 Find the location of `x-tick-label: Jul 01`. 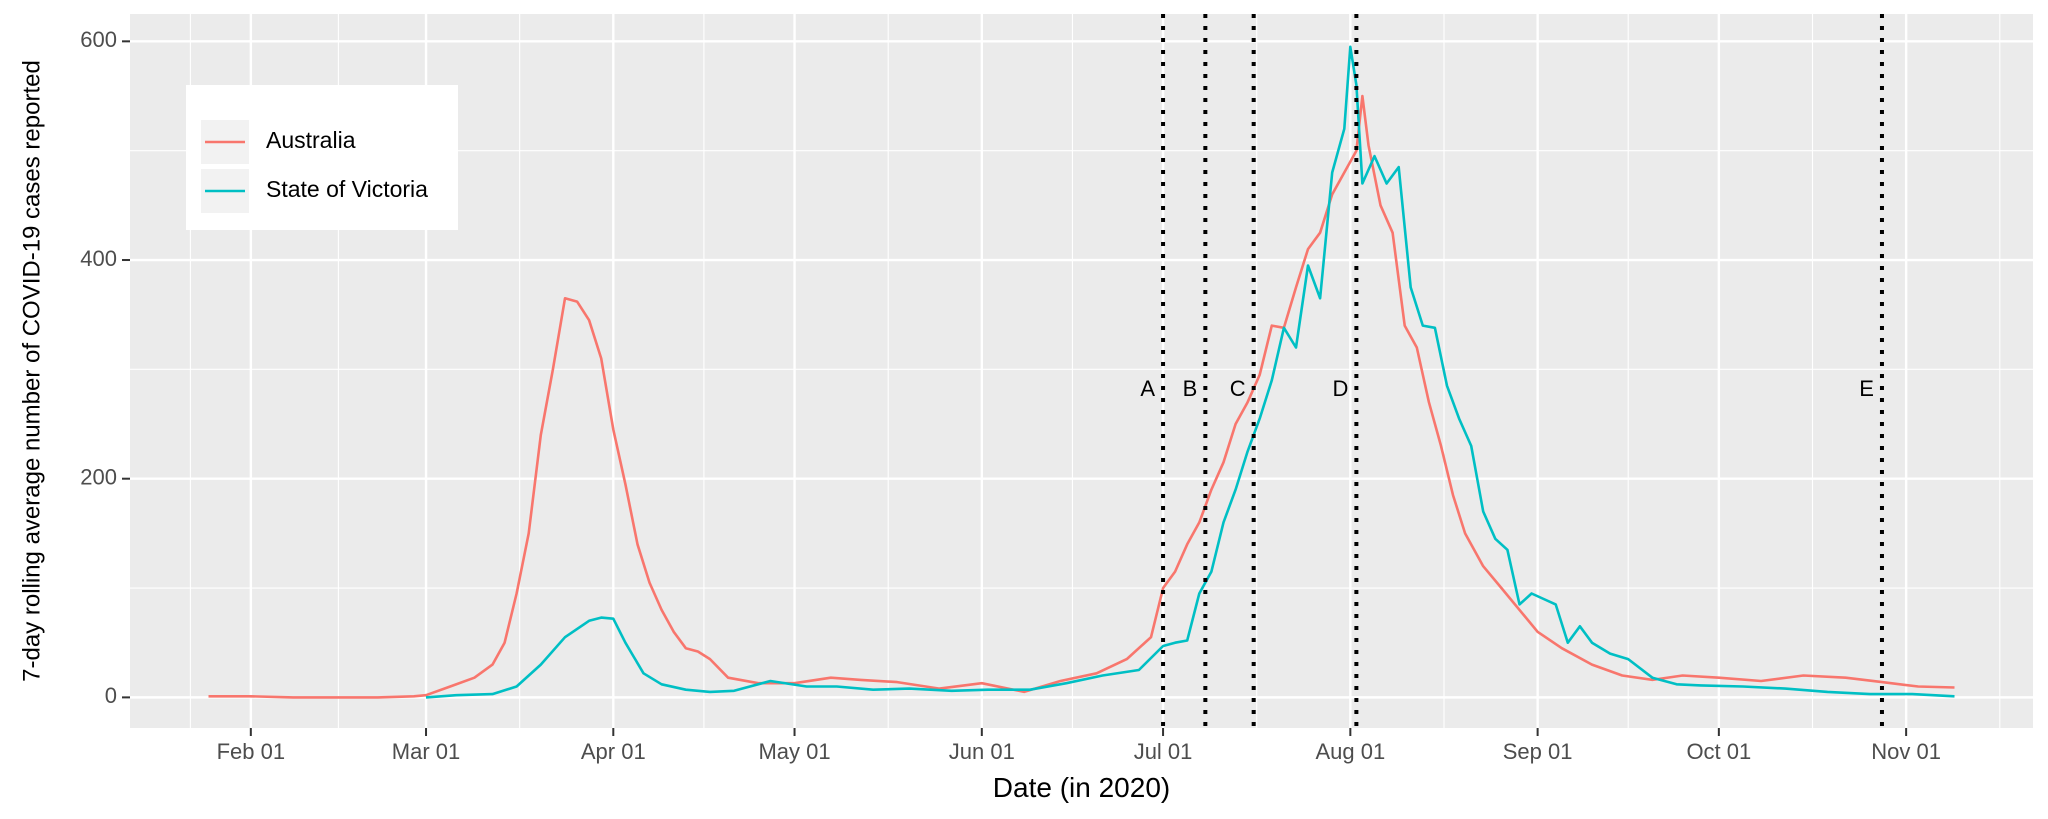

x-tick-label: Jul 01 is located at coordinates (1163, 751).